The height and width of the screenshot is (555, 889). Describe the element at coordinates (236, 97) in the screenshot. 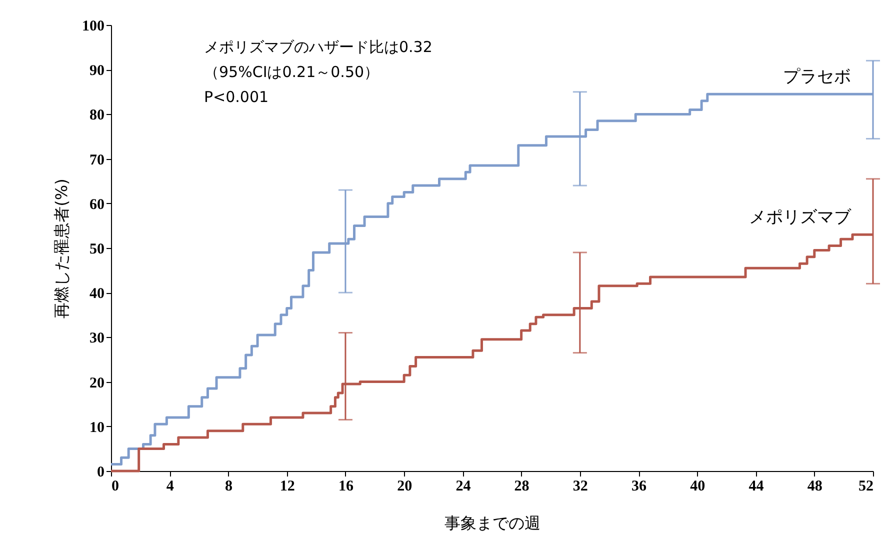

I see `annotation: P<0.001` at that location.